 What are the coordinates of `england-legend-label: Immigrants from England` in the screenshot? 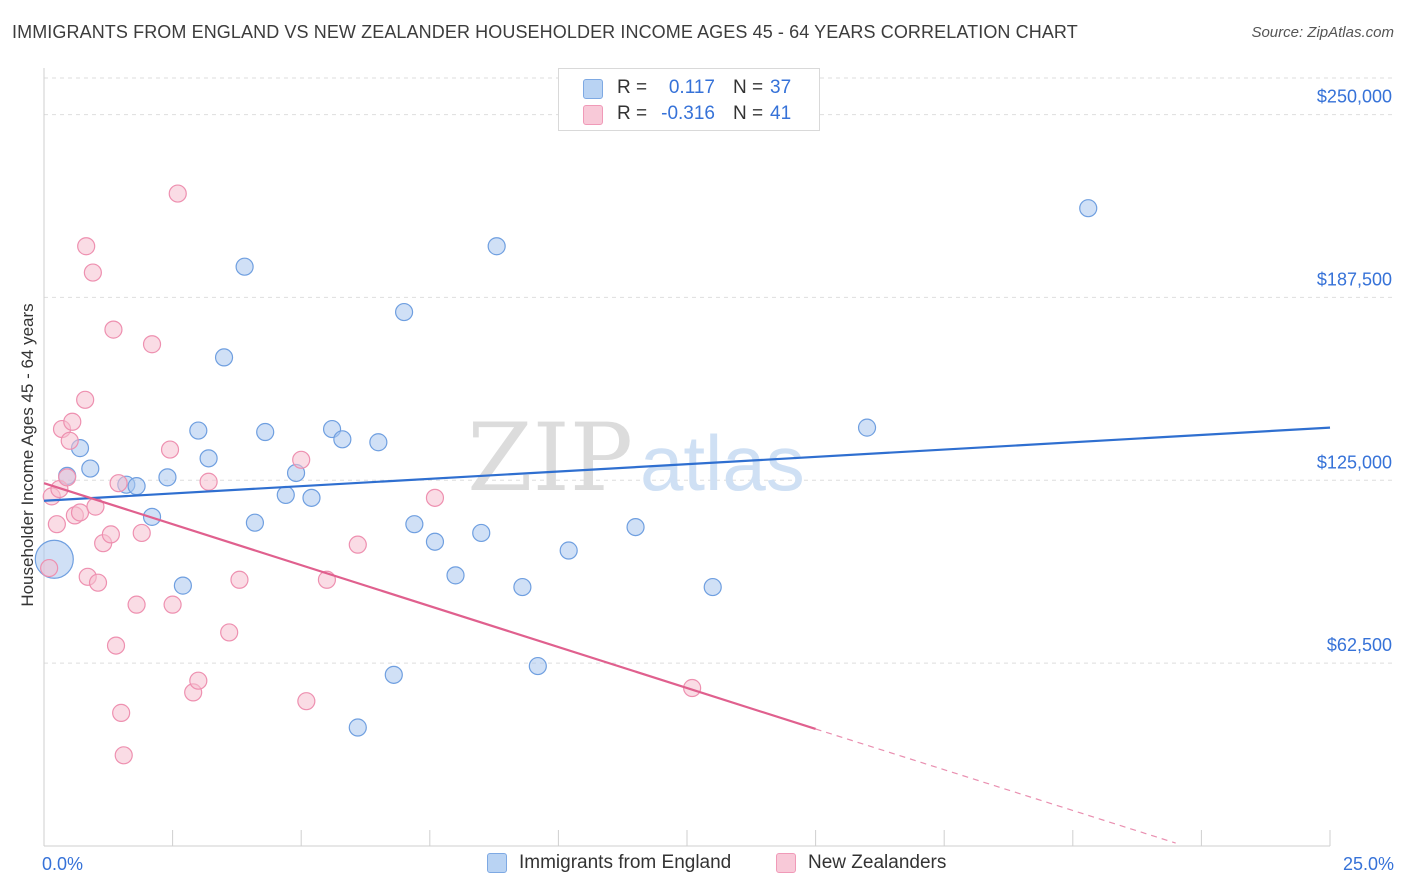 It's located at (625, 862).